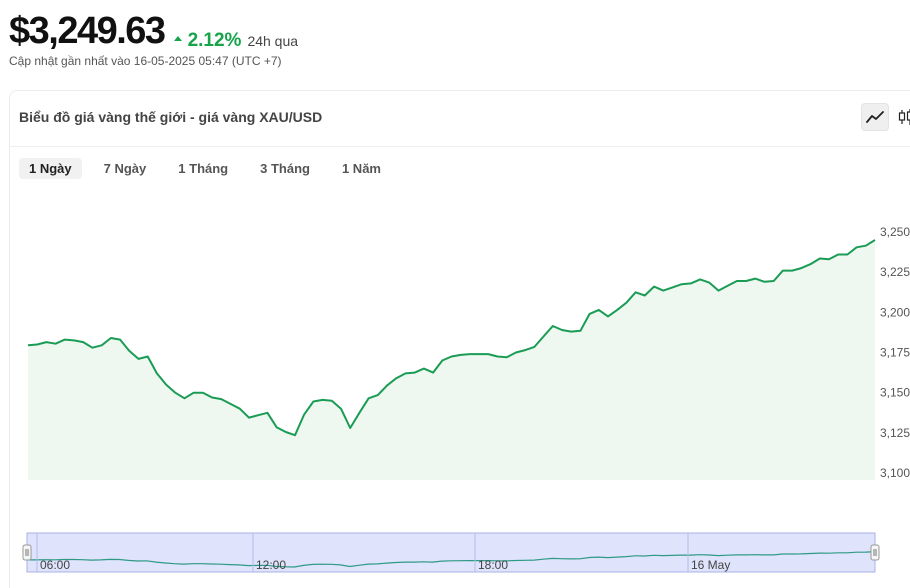 This screenshot has height=588, width=910. I want to click on navigator-time-label: 12:00, so click(271, 565).